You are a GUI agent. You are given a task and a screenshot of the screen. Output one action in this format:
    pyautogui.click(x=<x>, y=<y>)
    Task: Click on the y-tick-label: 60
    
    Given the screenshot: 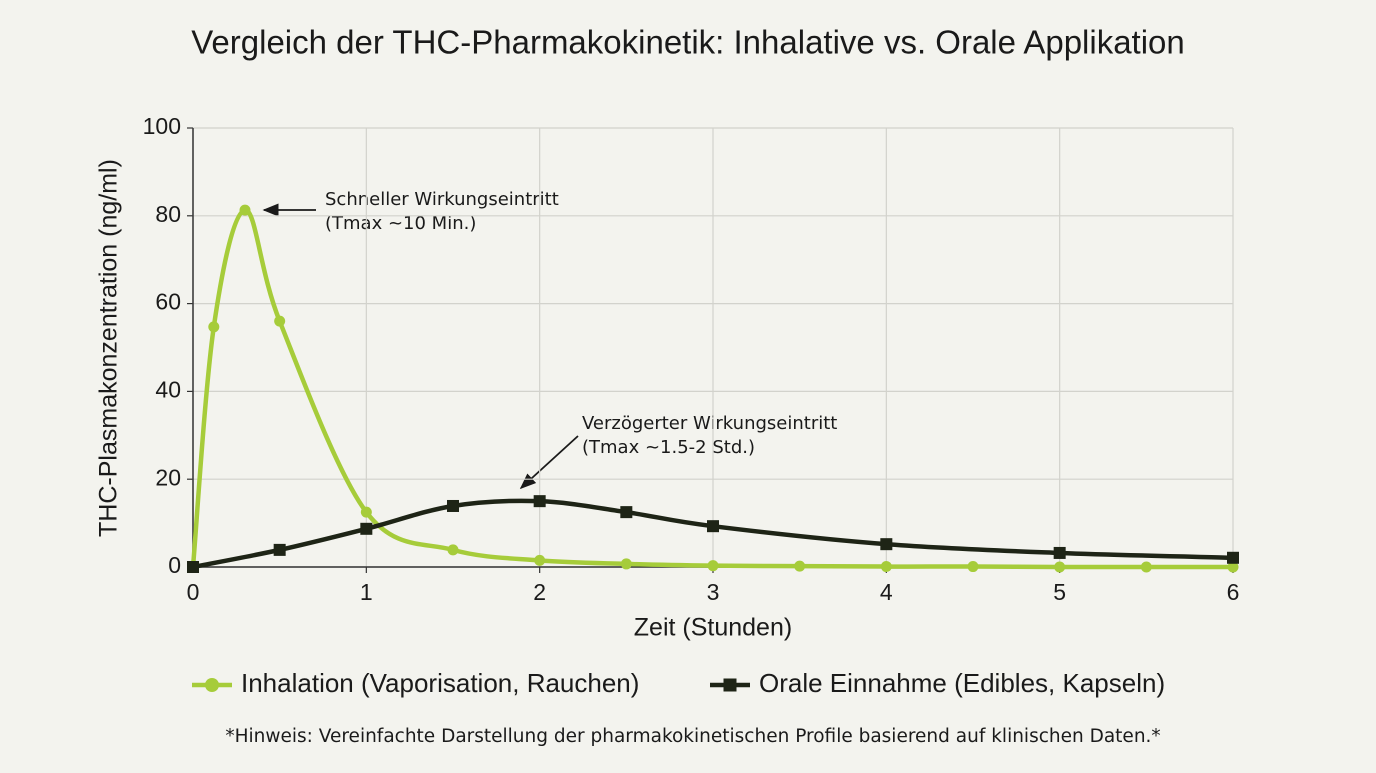 What is the action you would take?
    pyautogui.click(x=168, y=302)
    